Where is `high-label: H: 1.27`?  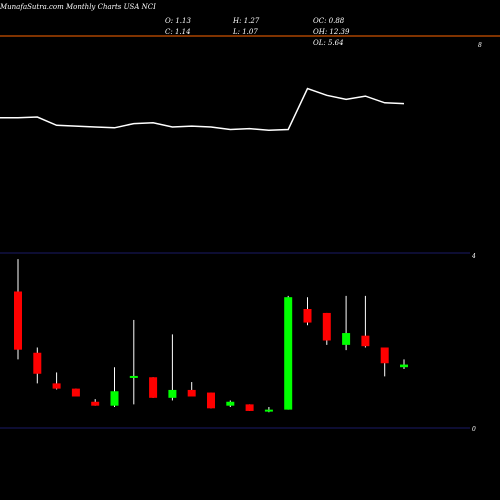
high-label: H: 1.27 is located at coordinates (246, 21).